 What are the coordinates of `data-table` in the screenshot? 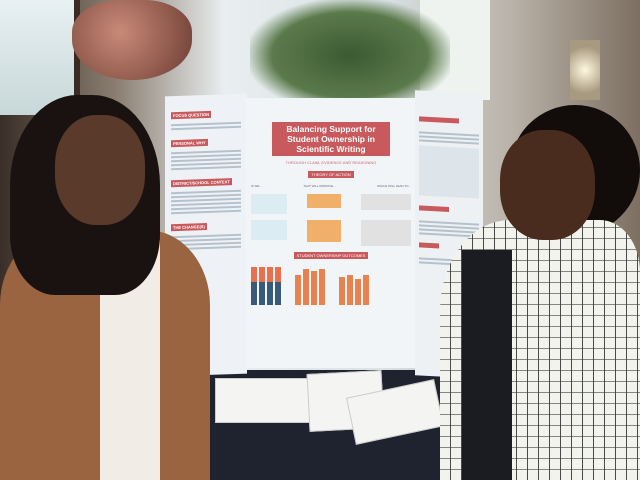 It's located at (449, 172).